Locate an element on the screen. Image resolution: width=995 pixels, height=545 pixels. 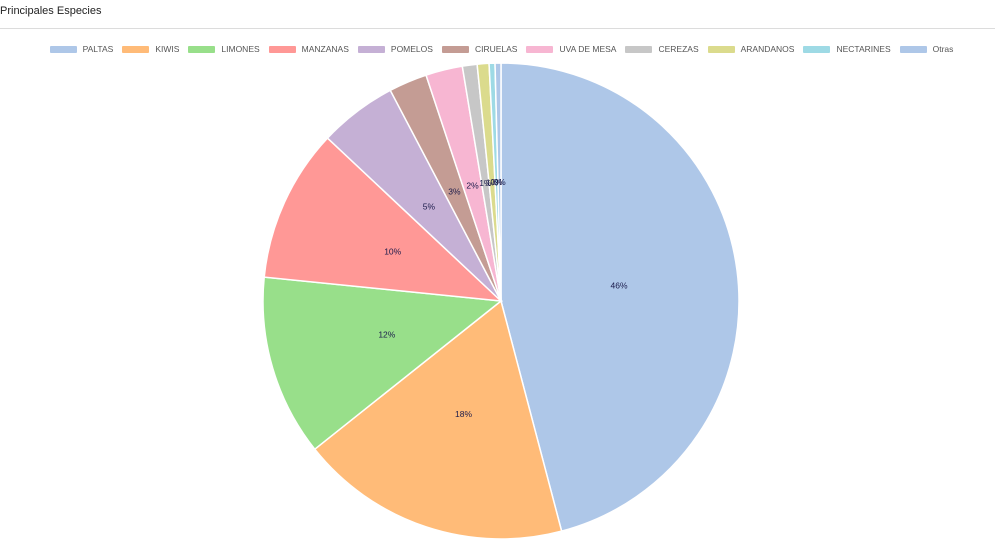
slice-label-limones: 12% is located at coordinates (386, 335).